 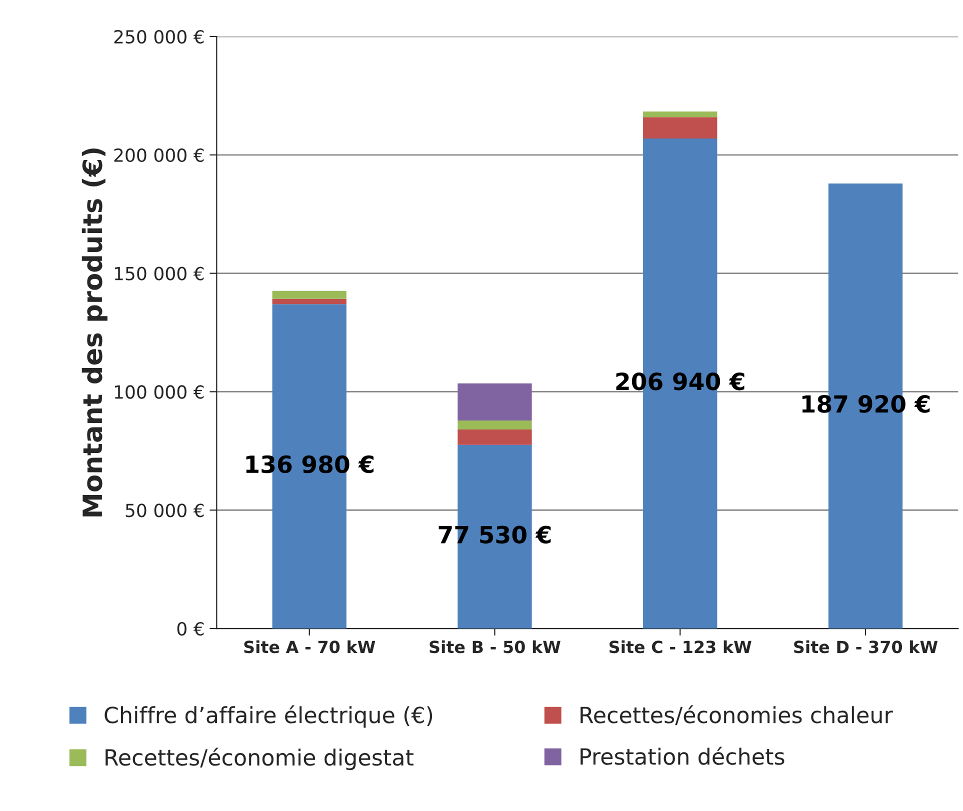 What do you see at coordinates (159, 37) in the screenshot?
I see `y-tick-label: 250 000 €` at bounding box center [159, 37].